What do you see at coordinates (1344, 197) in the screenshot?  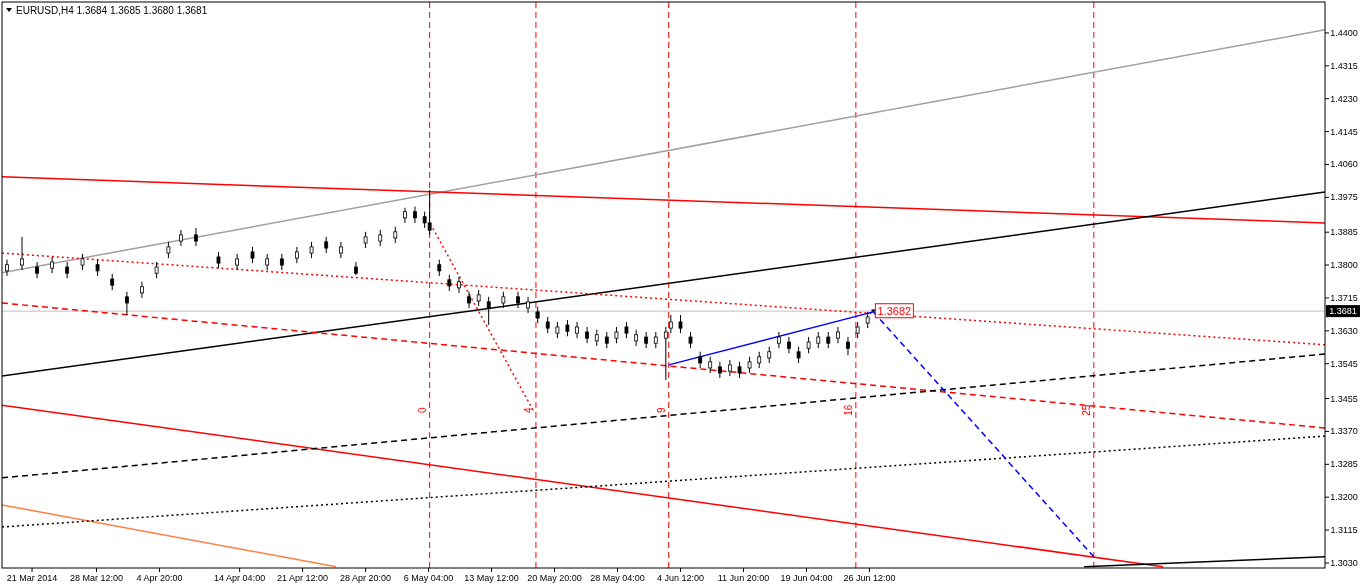 I see `y-tick-label: 1.3975` at bounding box center [1344, 197].